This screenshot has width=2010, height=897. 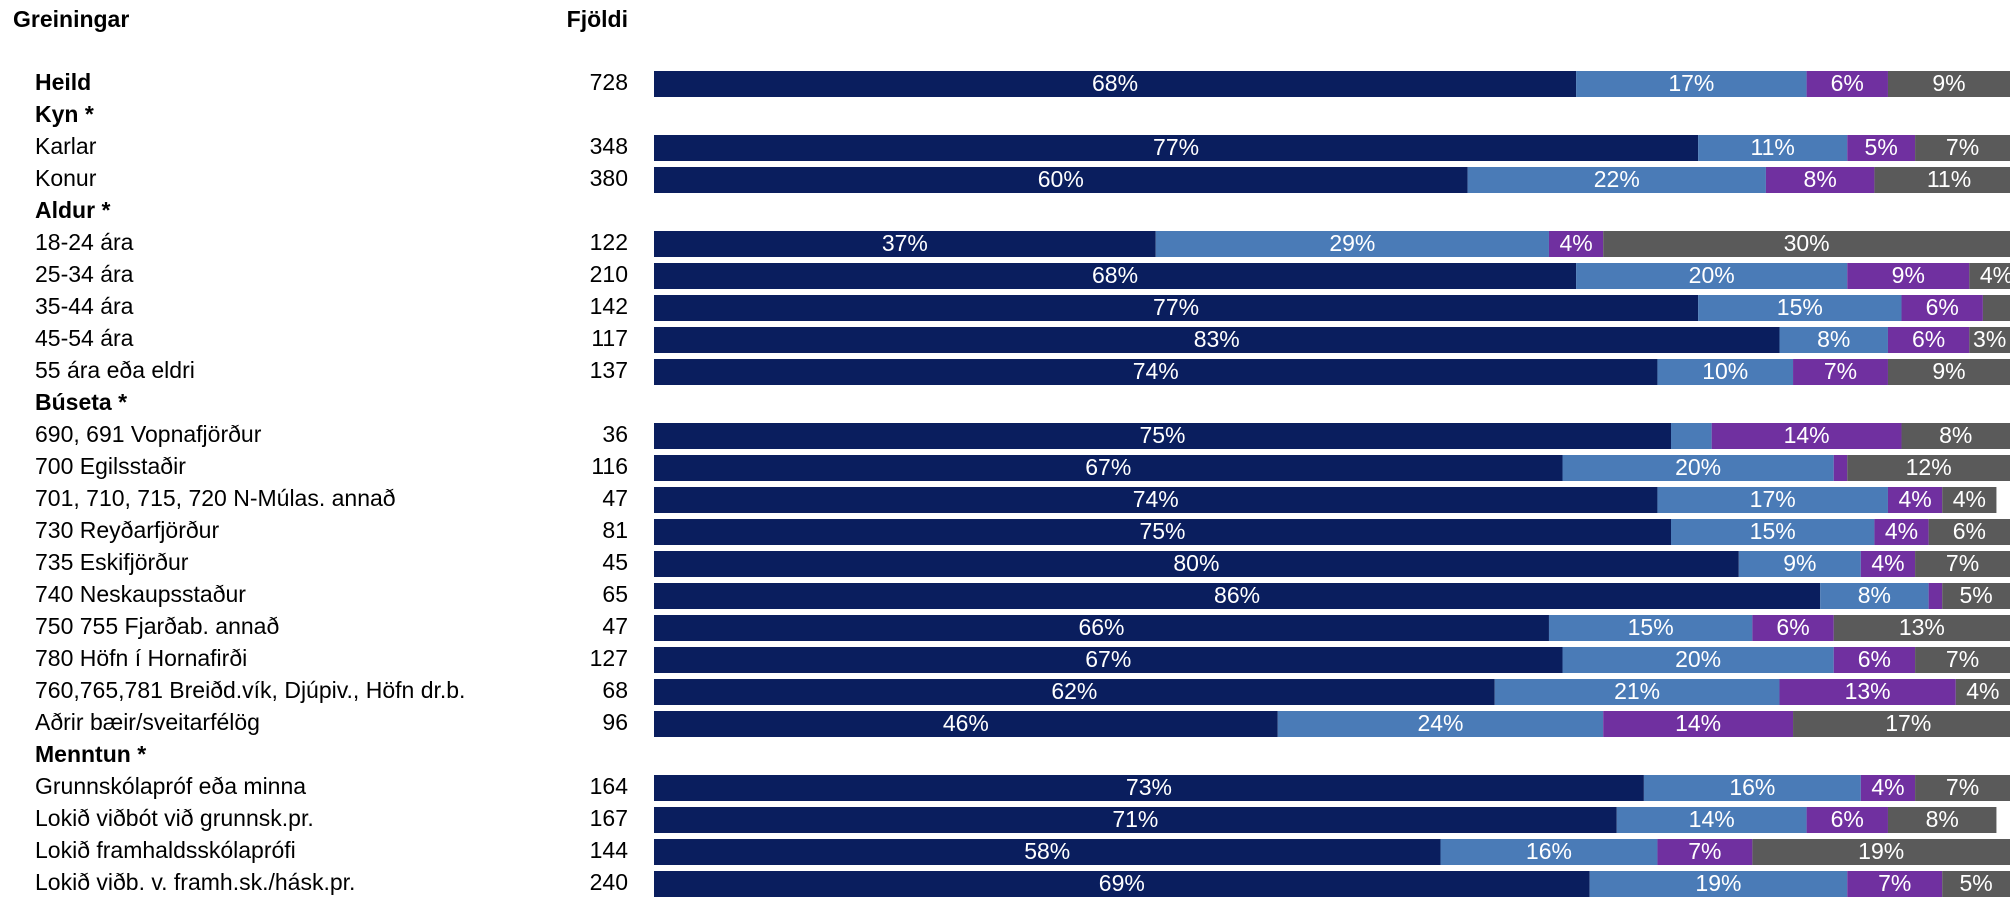 What do you see at coordinates (609, 242) in the screenshot?
I see `row-count: 122` at bounding box center [609, 242].